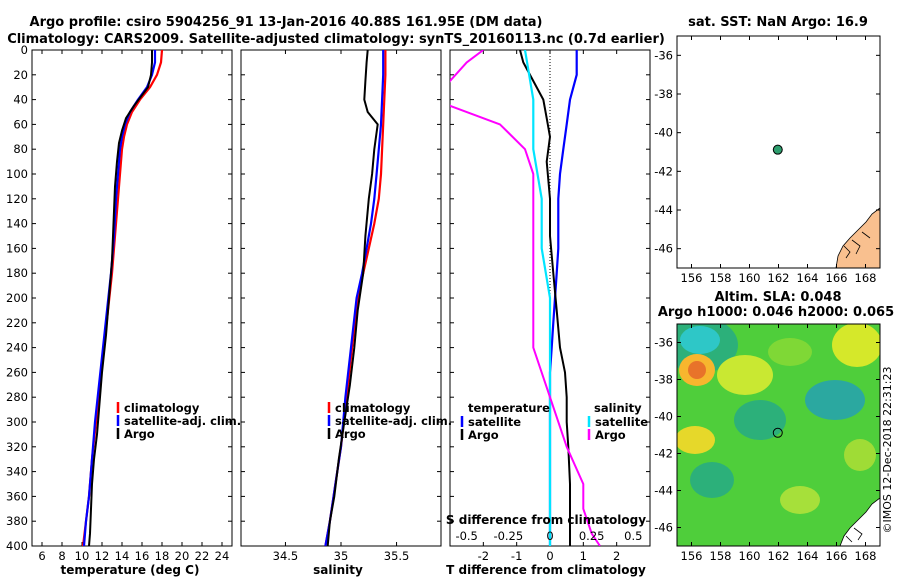 This screenshot has width=900, height=580. What do you see at coordinates (633, 536) in the screenshot?
I see `s-diff-tick-label: 0.5` at bounding box center [633, 536].